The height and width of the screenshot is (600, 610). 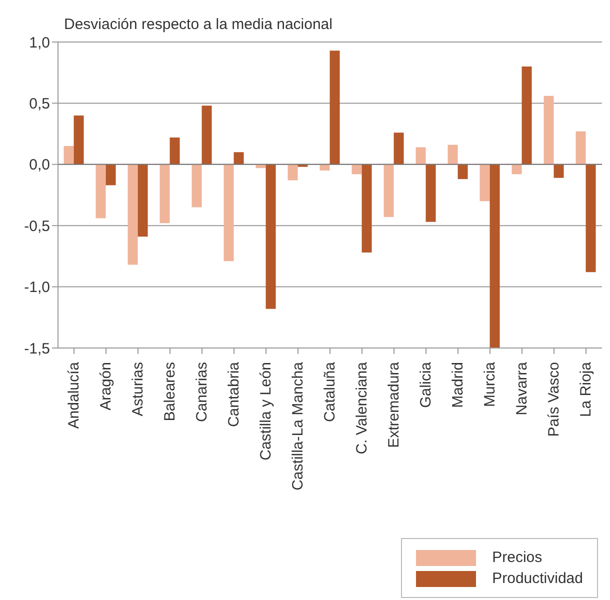 I want to click on x-tick-label: La Rioja, so click(x=586, y=389).